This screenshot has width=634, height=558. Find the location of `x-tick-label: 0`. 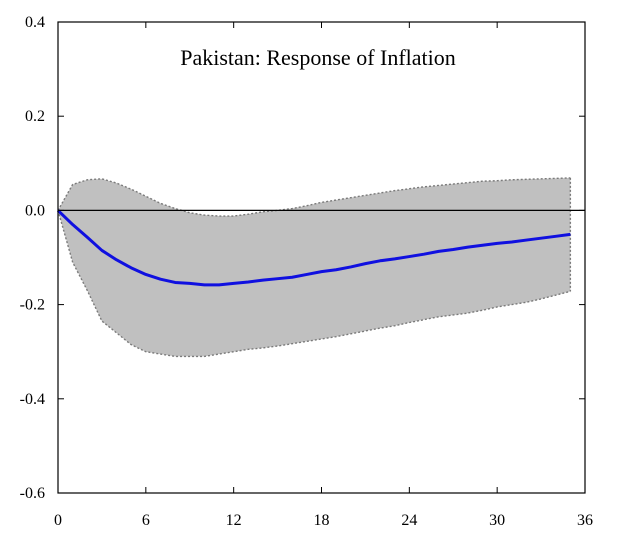

x-tick-label: 0 is located at coordinates (58, 520).